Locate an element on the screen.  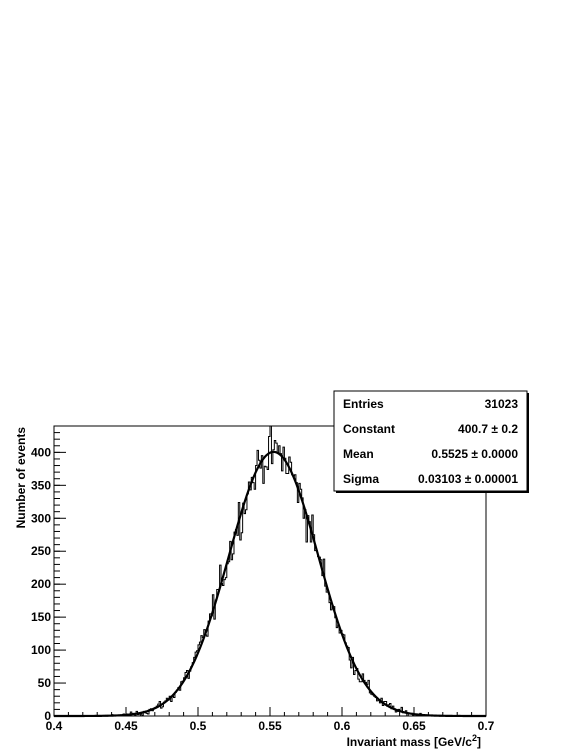
y-tick-label: 50 is located at coordinates (45, 683).